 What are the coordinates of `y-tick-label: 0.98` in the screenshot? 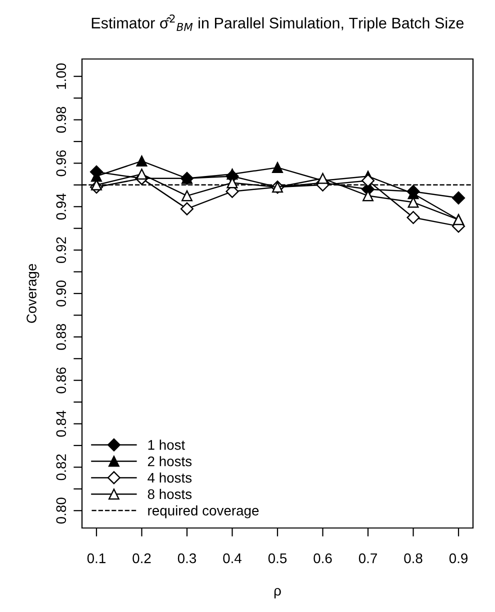 It's located at (61, 119).